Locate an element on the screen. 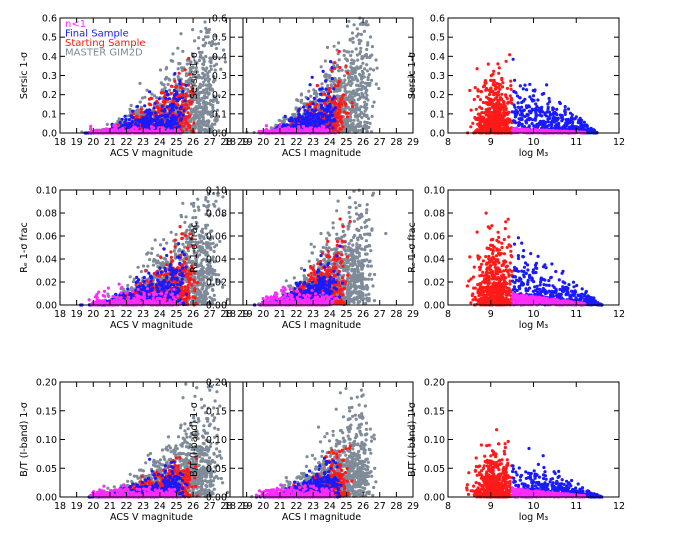  legend-entry: MASTER GIM2D is located at coordinates (104, 53).